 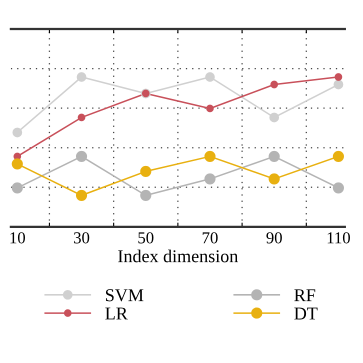 I want to click on x-axis-title: Index dimension, so click(x=178, y=256).